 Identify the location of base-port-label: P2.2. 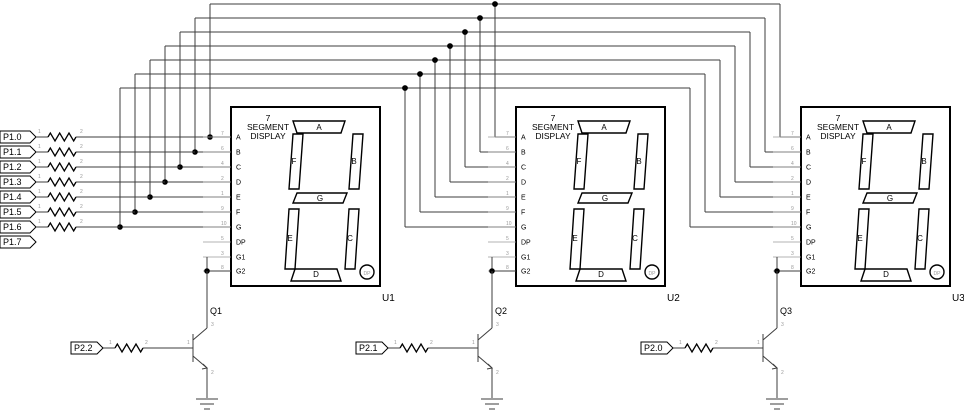
(83, 348).